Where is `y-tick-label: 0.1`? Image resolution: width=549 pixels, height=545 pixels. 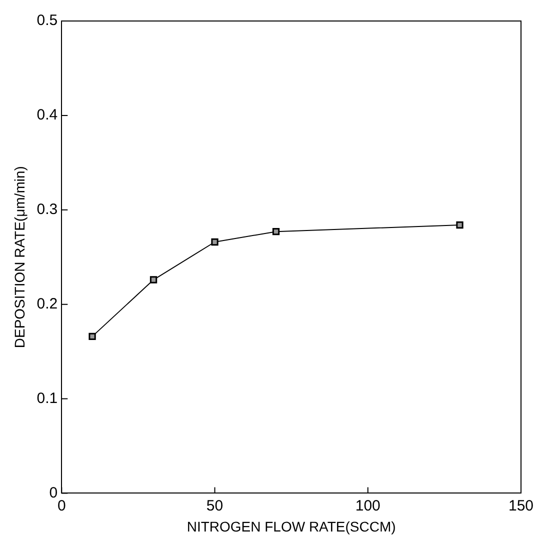
y-tick-label: 0.1 is located at coordinates (47, 398).